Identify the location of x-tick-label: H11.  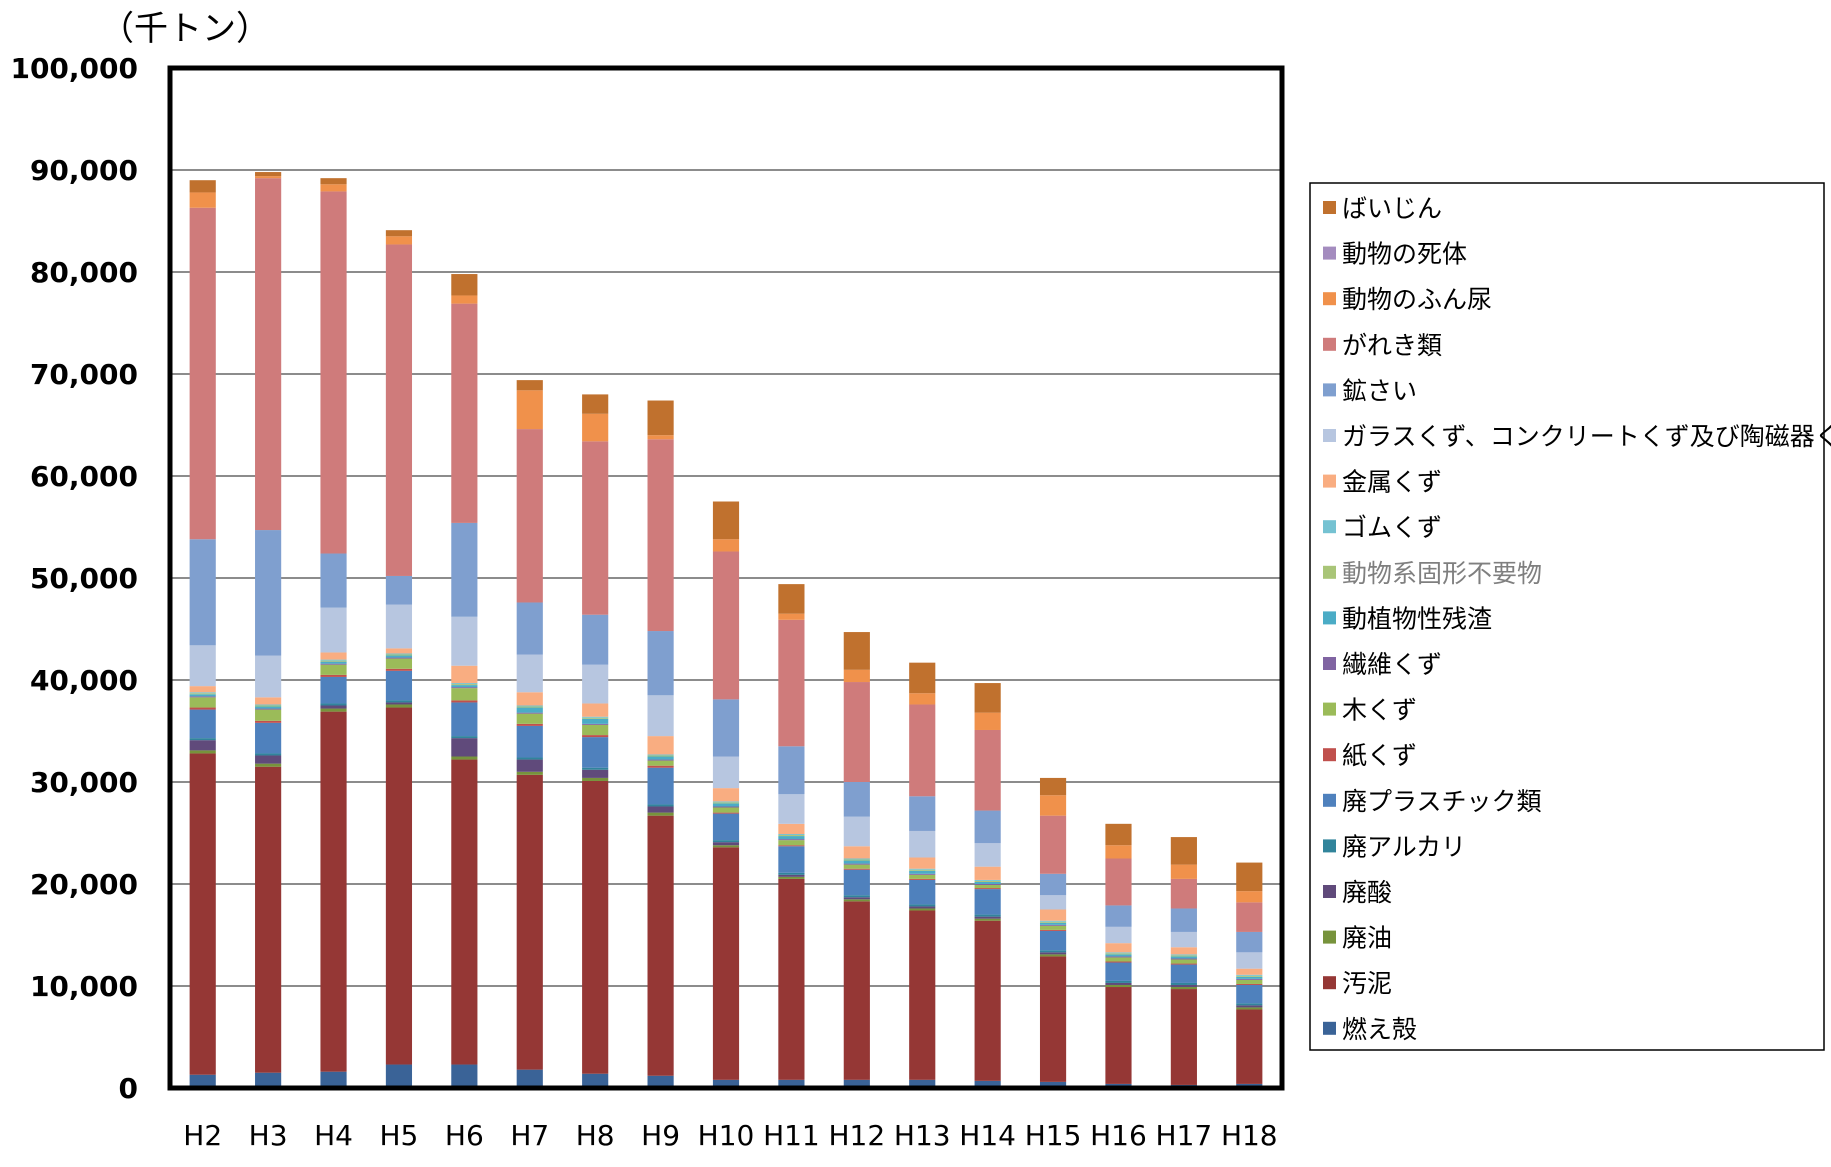
(791, 1135).